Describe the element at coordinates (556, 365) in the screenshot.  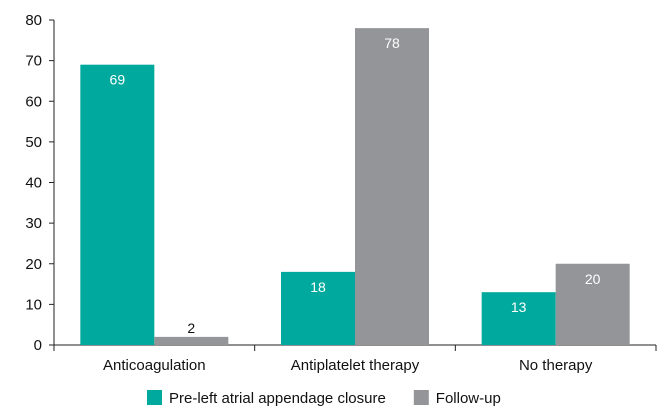
I see `x-tick-label: No therapy` at that location.